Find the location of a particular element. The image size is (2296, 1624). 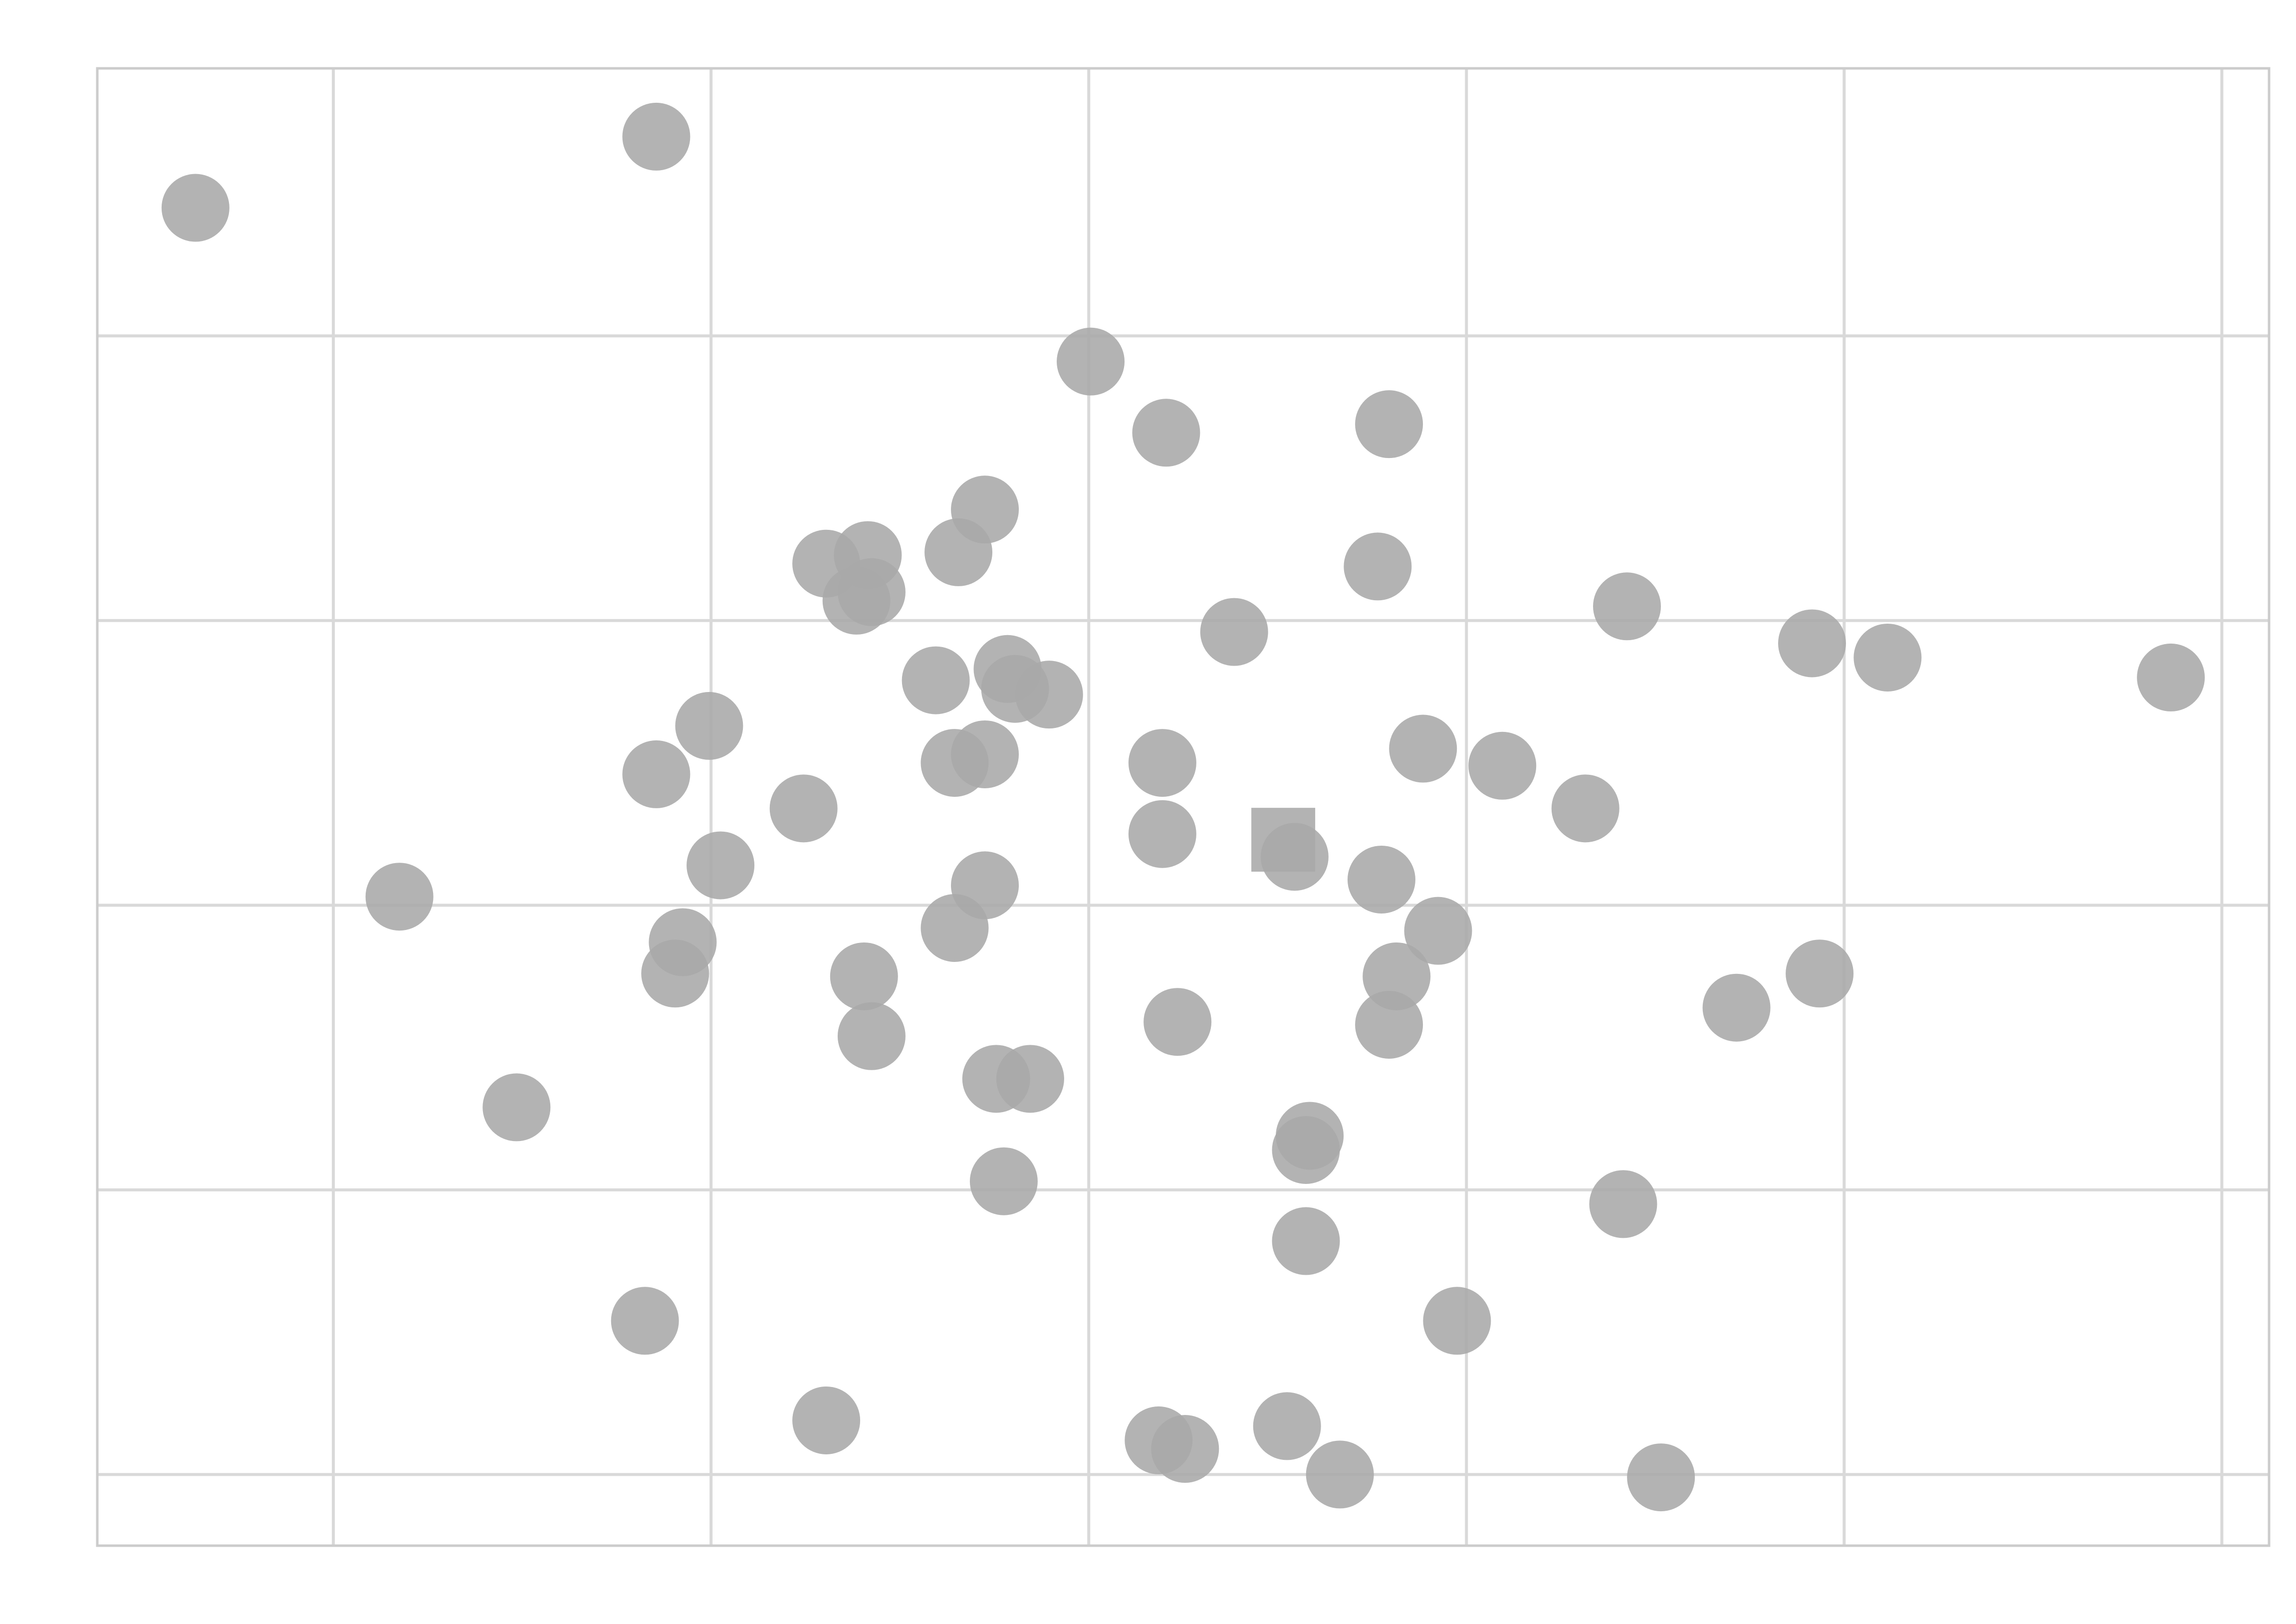

centroid-marker is located at coordinates (1283, 840).